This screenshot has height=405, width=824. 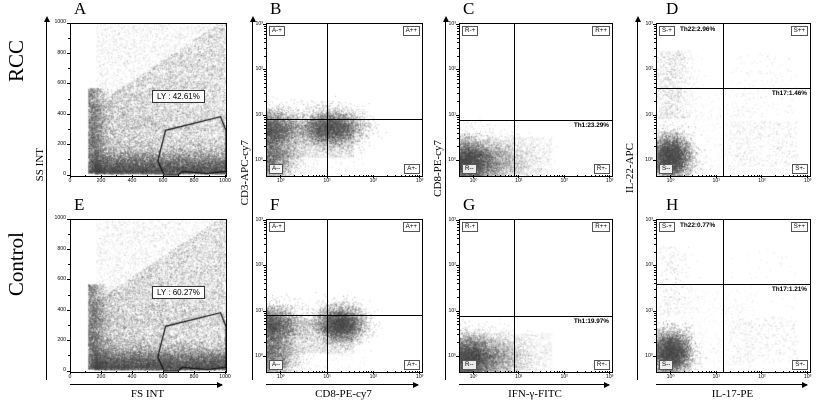 What do you see at coordinates (327, 296) in the screenshot?
I see `panel-F-quad-vline` at bounding box center [327, 296].